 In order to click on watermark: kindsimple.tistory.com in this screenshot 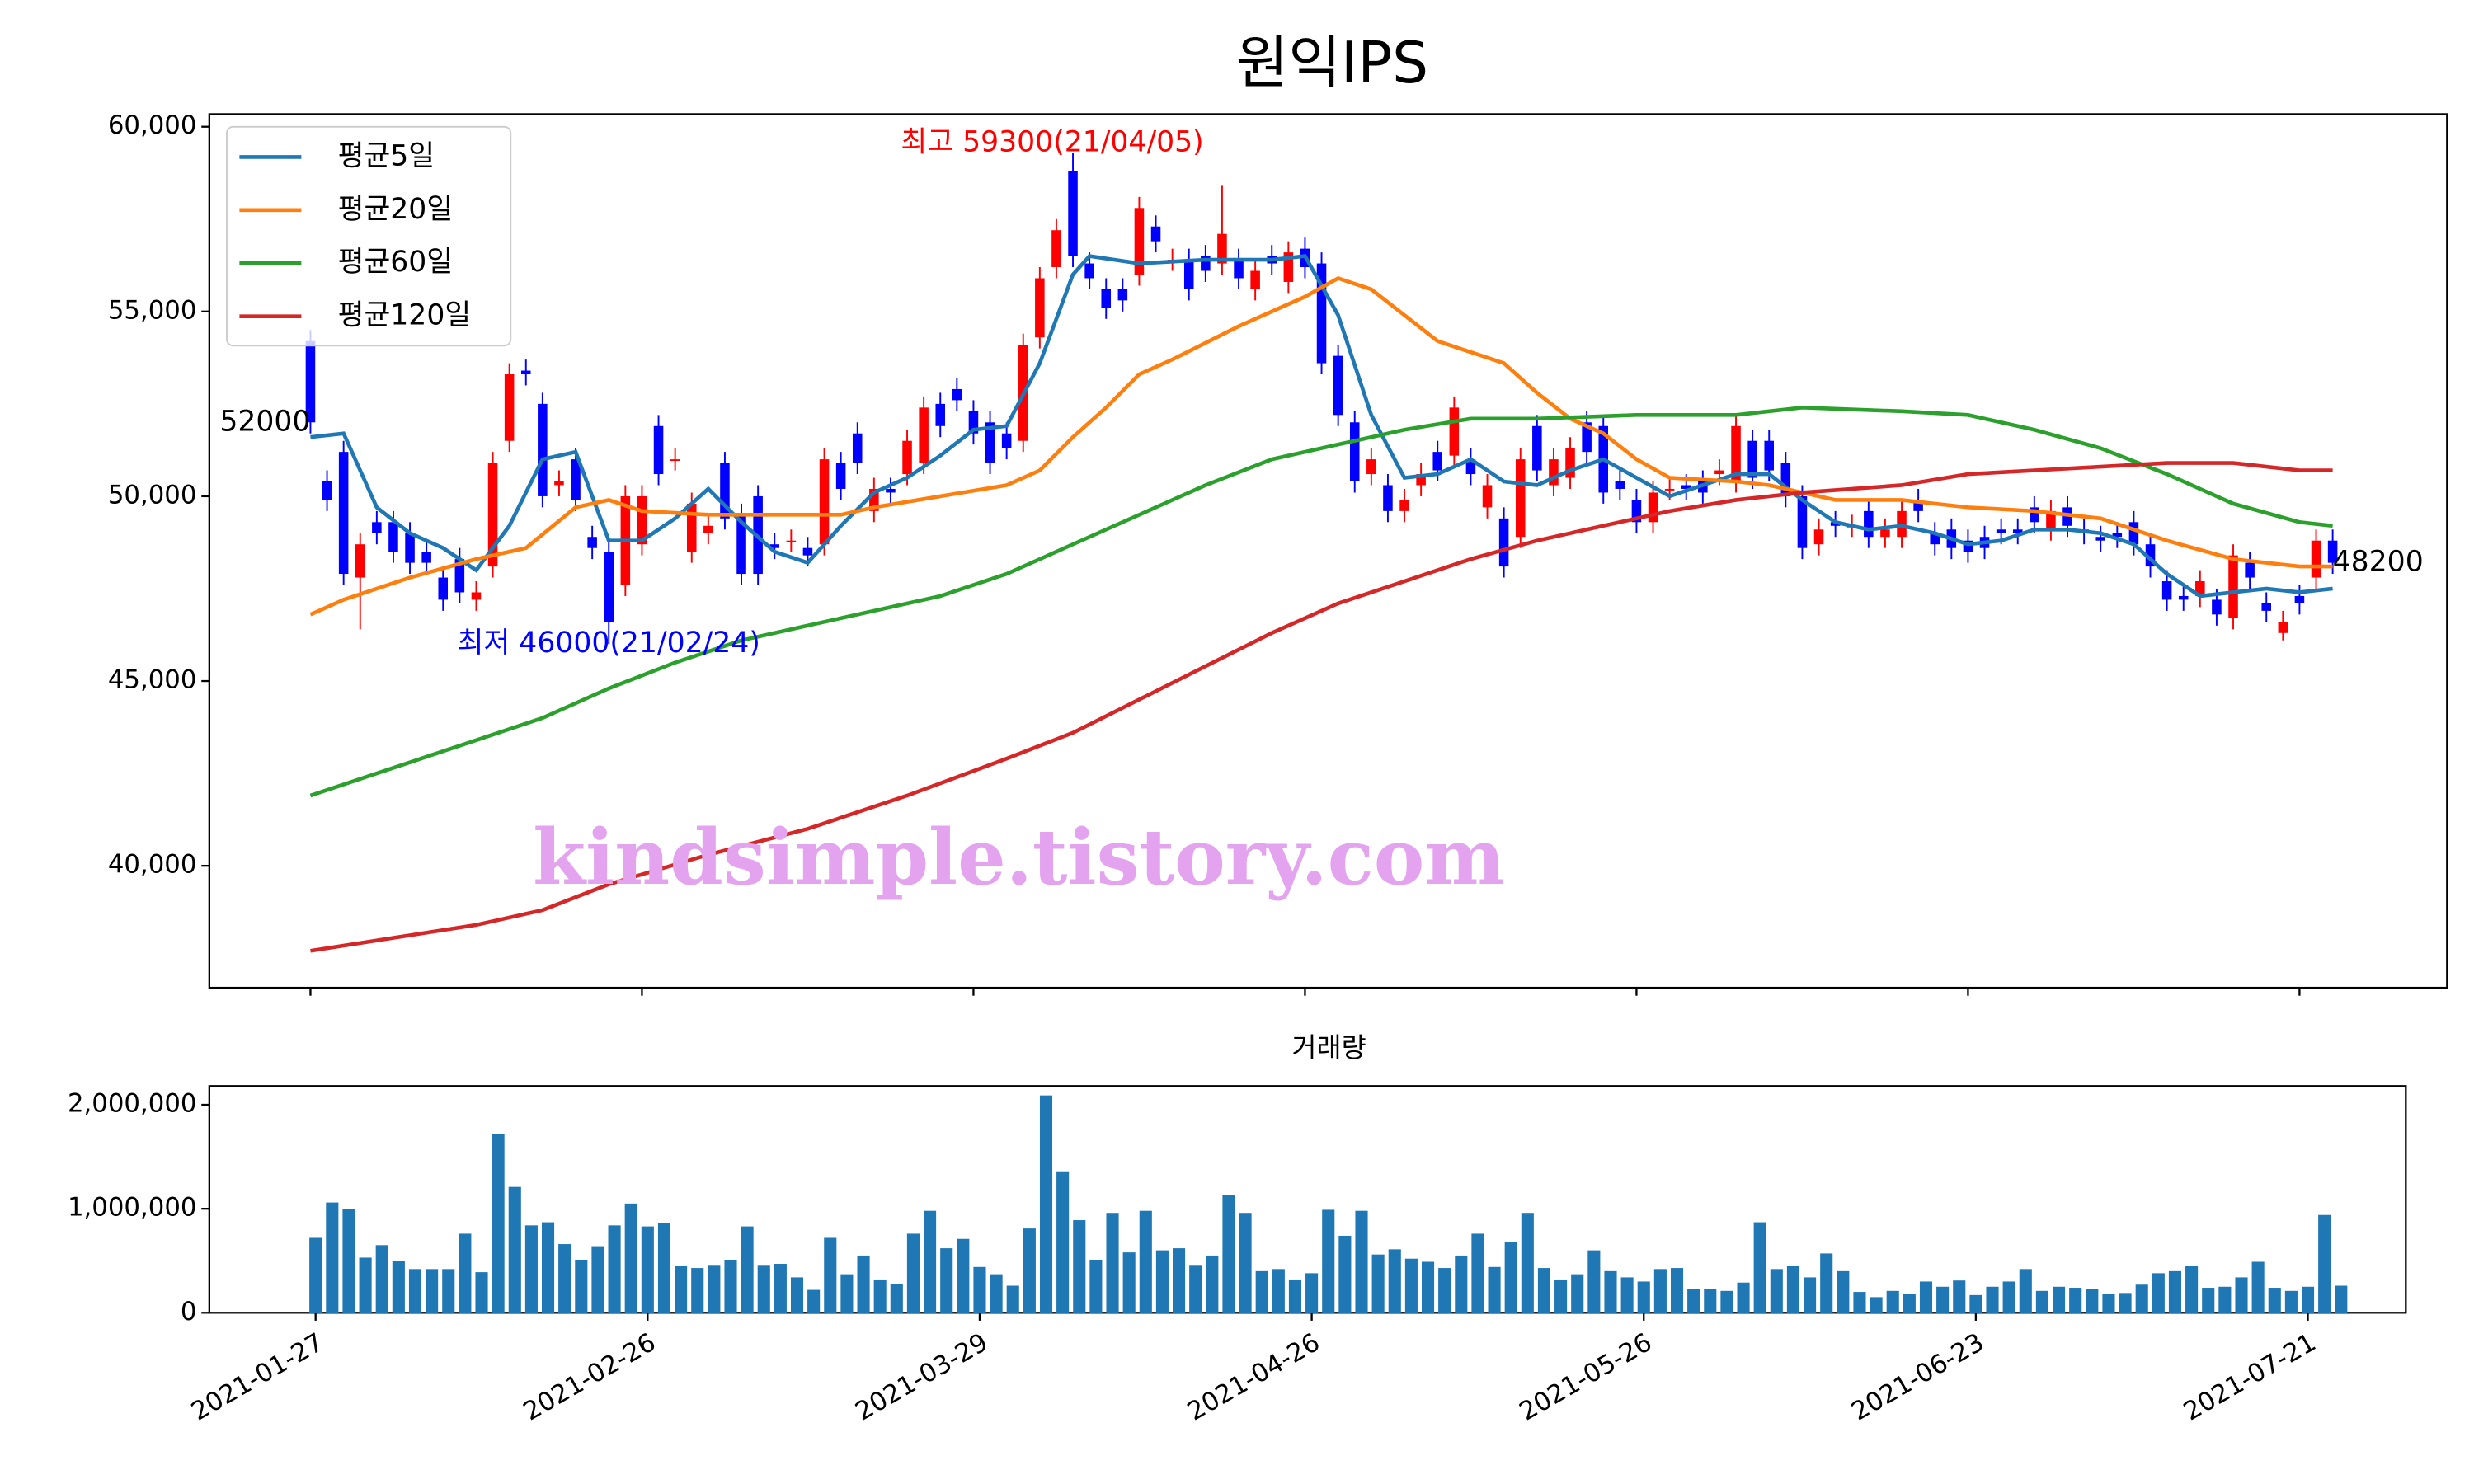, I will do `click(1019, 857)`.